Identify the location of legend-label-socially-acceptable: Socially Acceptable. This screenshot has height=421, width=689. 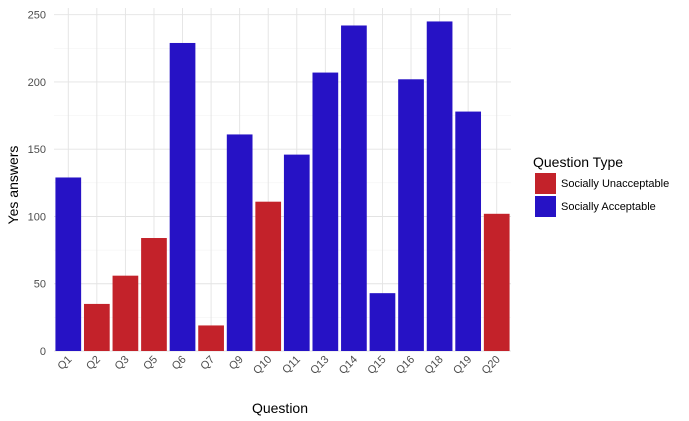
(608, 207).